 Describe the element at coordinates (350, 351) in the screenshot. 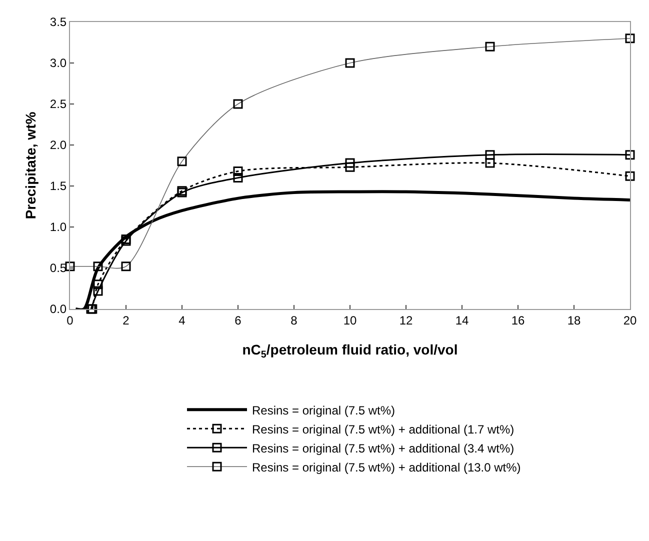

I see `x-axis-title: nC$_{5}$/petroleum fluid ratio, vol/vol` at that location.